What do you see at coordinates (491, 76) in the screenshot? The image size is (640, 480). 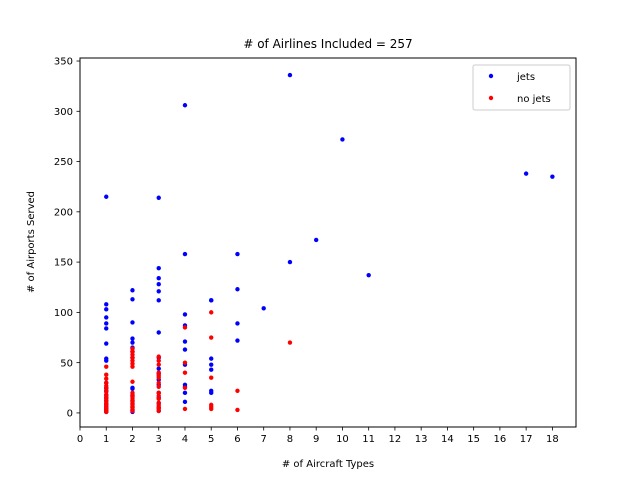 I see `legend-marker-jets` at bounding box center [491, 76].